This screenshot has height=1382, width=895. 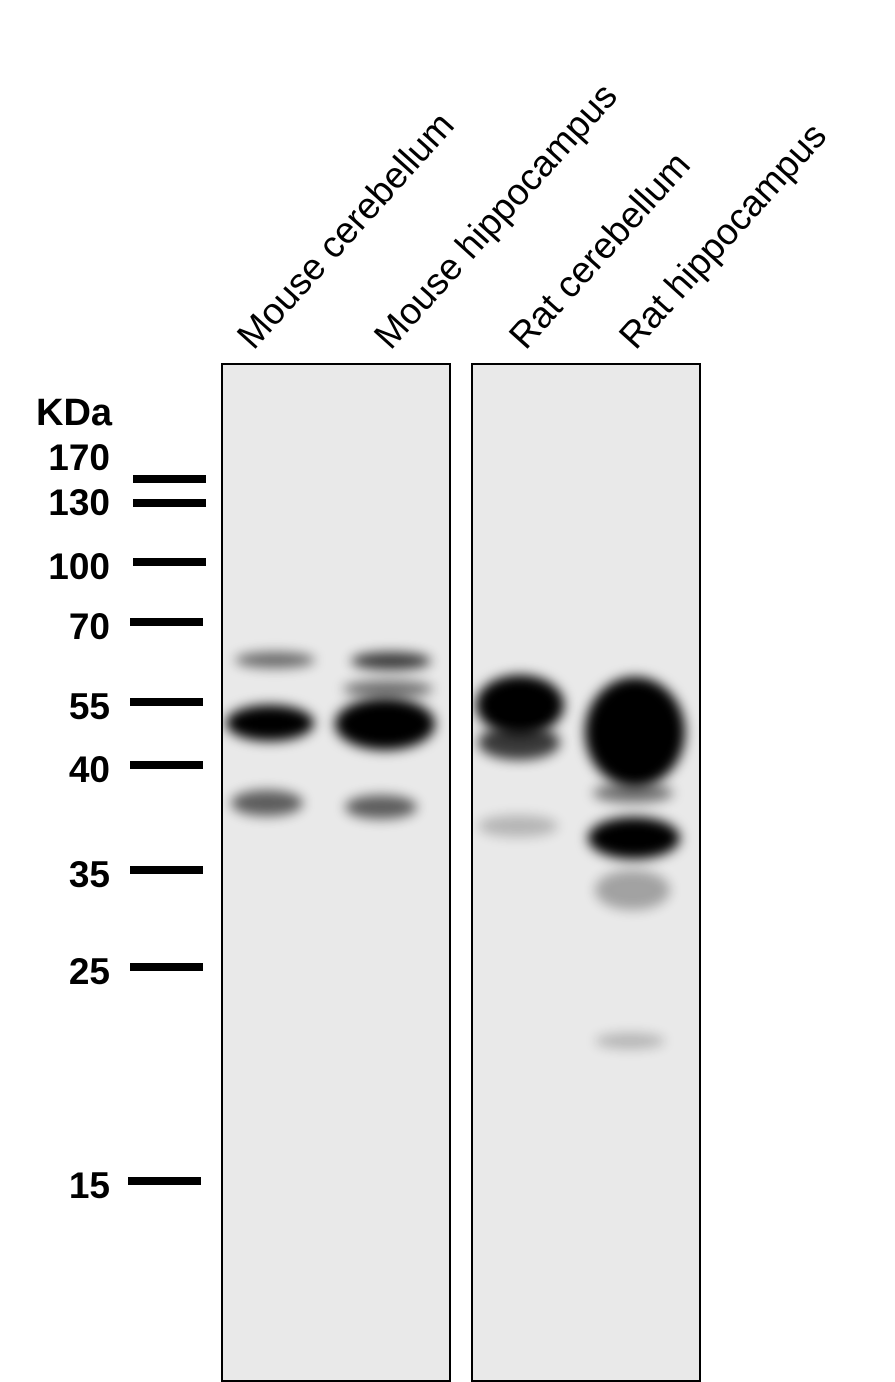 I want to click on marker-label-55: 55, so click(x=89, y=706).